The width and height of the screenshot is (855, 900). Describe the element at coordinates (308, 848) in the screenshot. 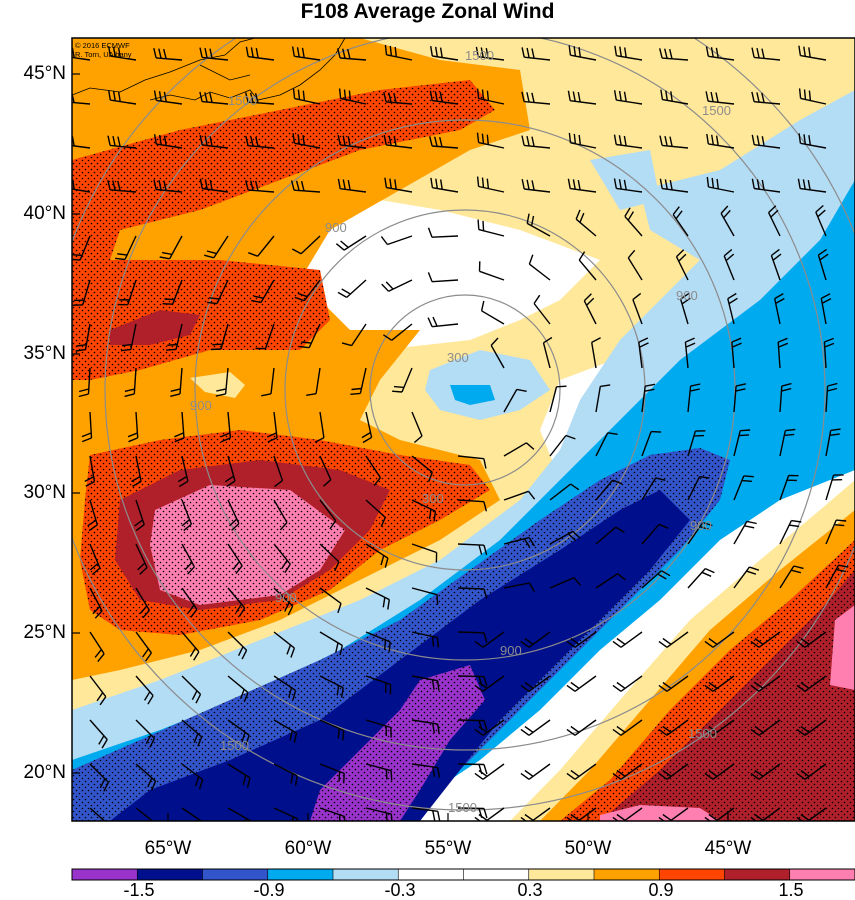

I see `lon-label-60w: 60°W` at that location.